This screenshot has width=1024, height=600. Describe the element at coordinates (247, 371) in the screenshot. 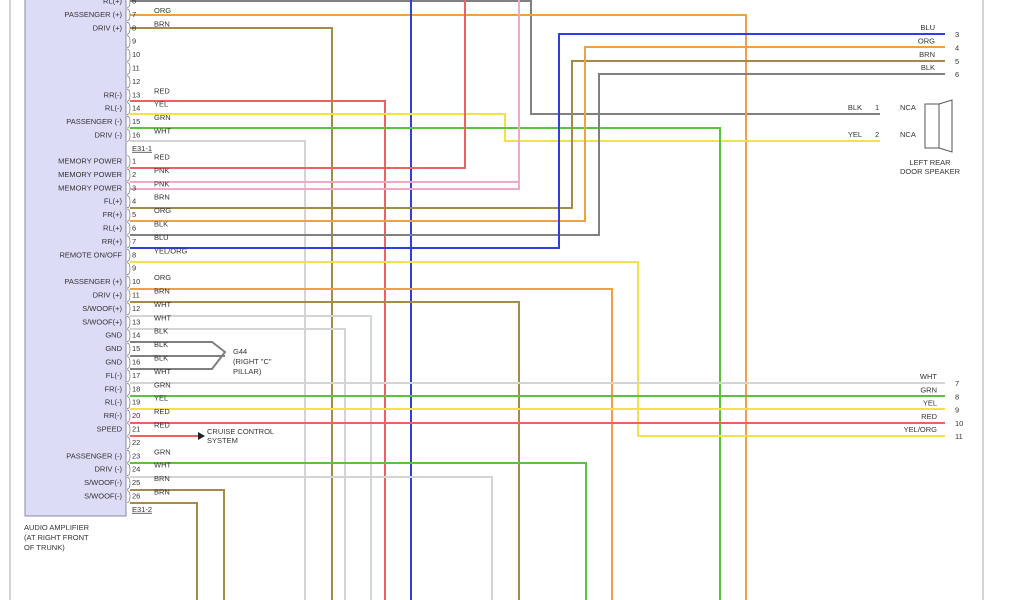

I see `ground-label: PILLAR)` at that location.